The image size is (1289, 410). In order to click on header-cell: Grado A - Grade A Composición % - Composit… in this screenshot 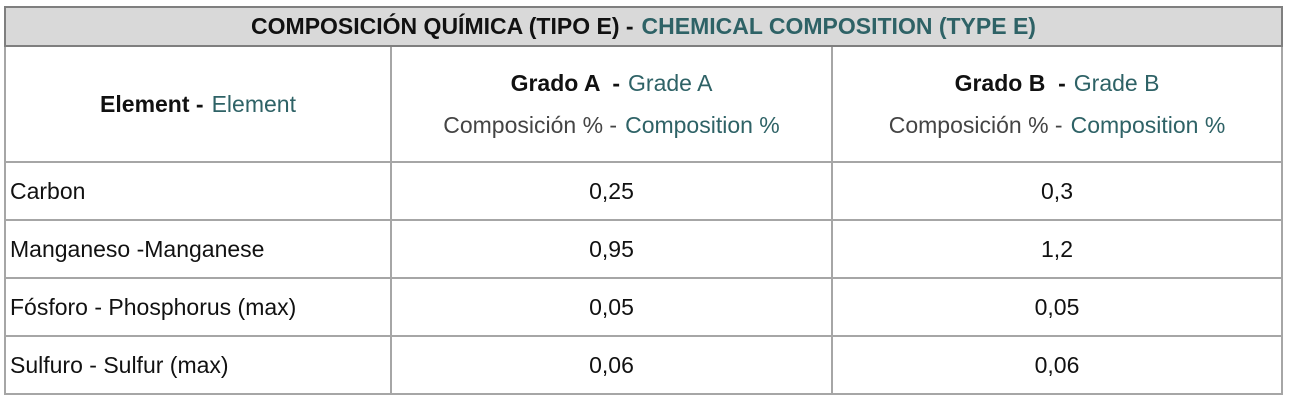, I will do `click(611, 104)`.